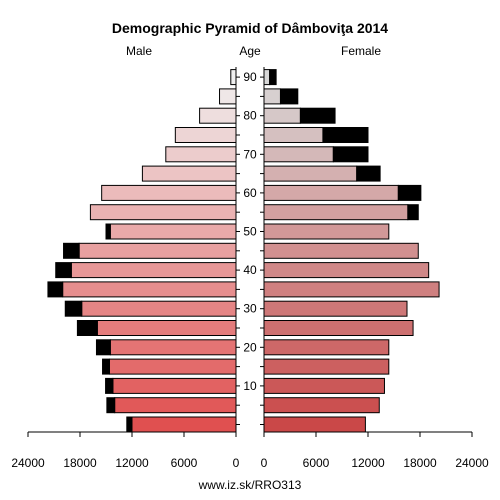 The width and height of the screenshot is (500, 500). What do you see at coordinates (28, 463) in the screenshot?
I see `male-x-tick-label: 24000` at bounding box center [28, 463].